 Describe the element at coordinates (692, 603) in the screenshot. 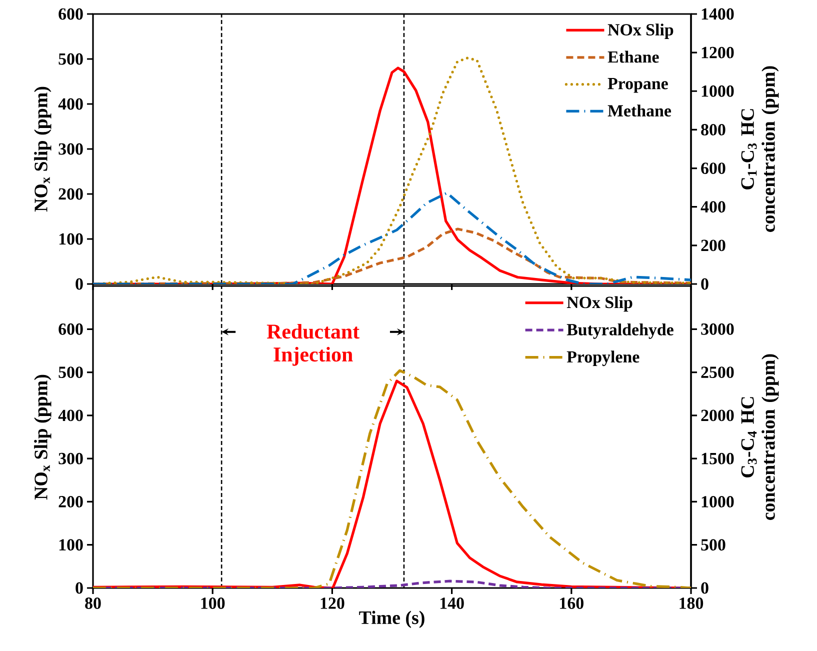

I see `x-tick-label: 180` at that location.